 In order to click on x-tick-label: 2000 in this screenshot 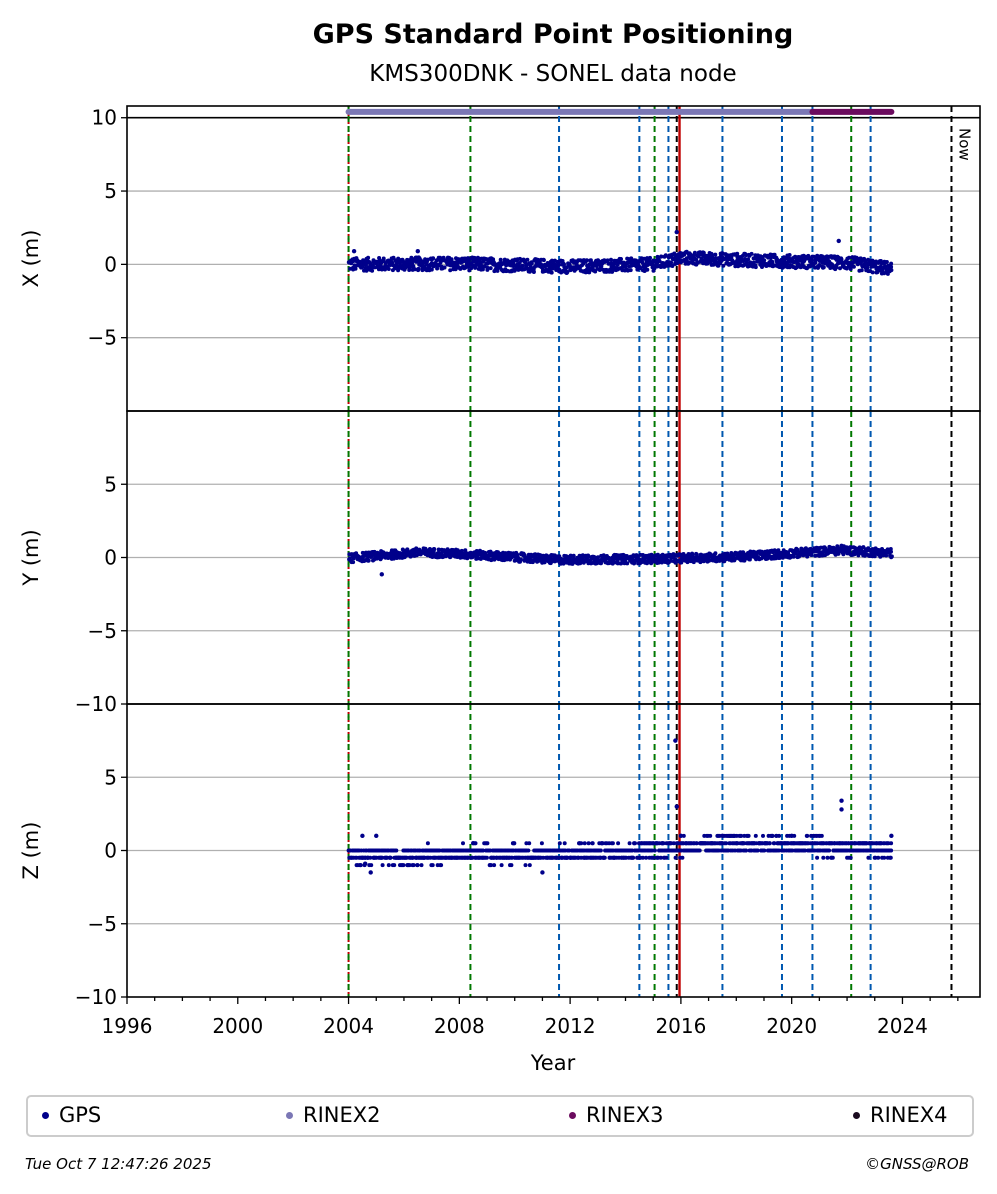, I will do `click(237, 1026)`.